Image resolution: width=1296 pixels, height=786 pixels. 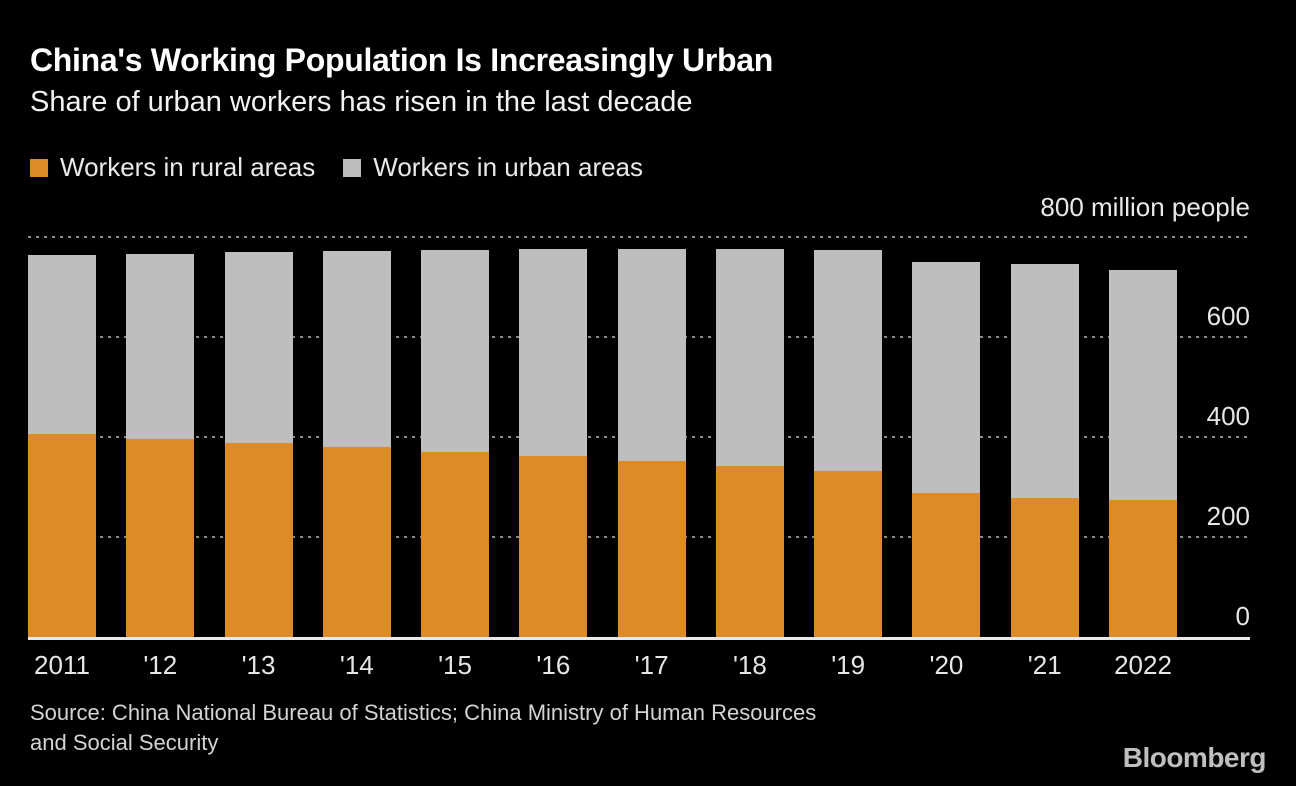 I want to click on x-tick-label-12: '12, so click(x=160, y=665).